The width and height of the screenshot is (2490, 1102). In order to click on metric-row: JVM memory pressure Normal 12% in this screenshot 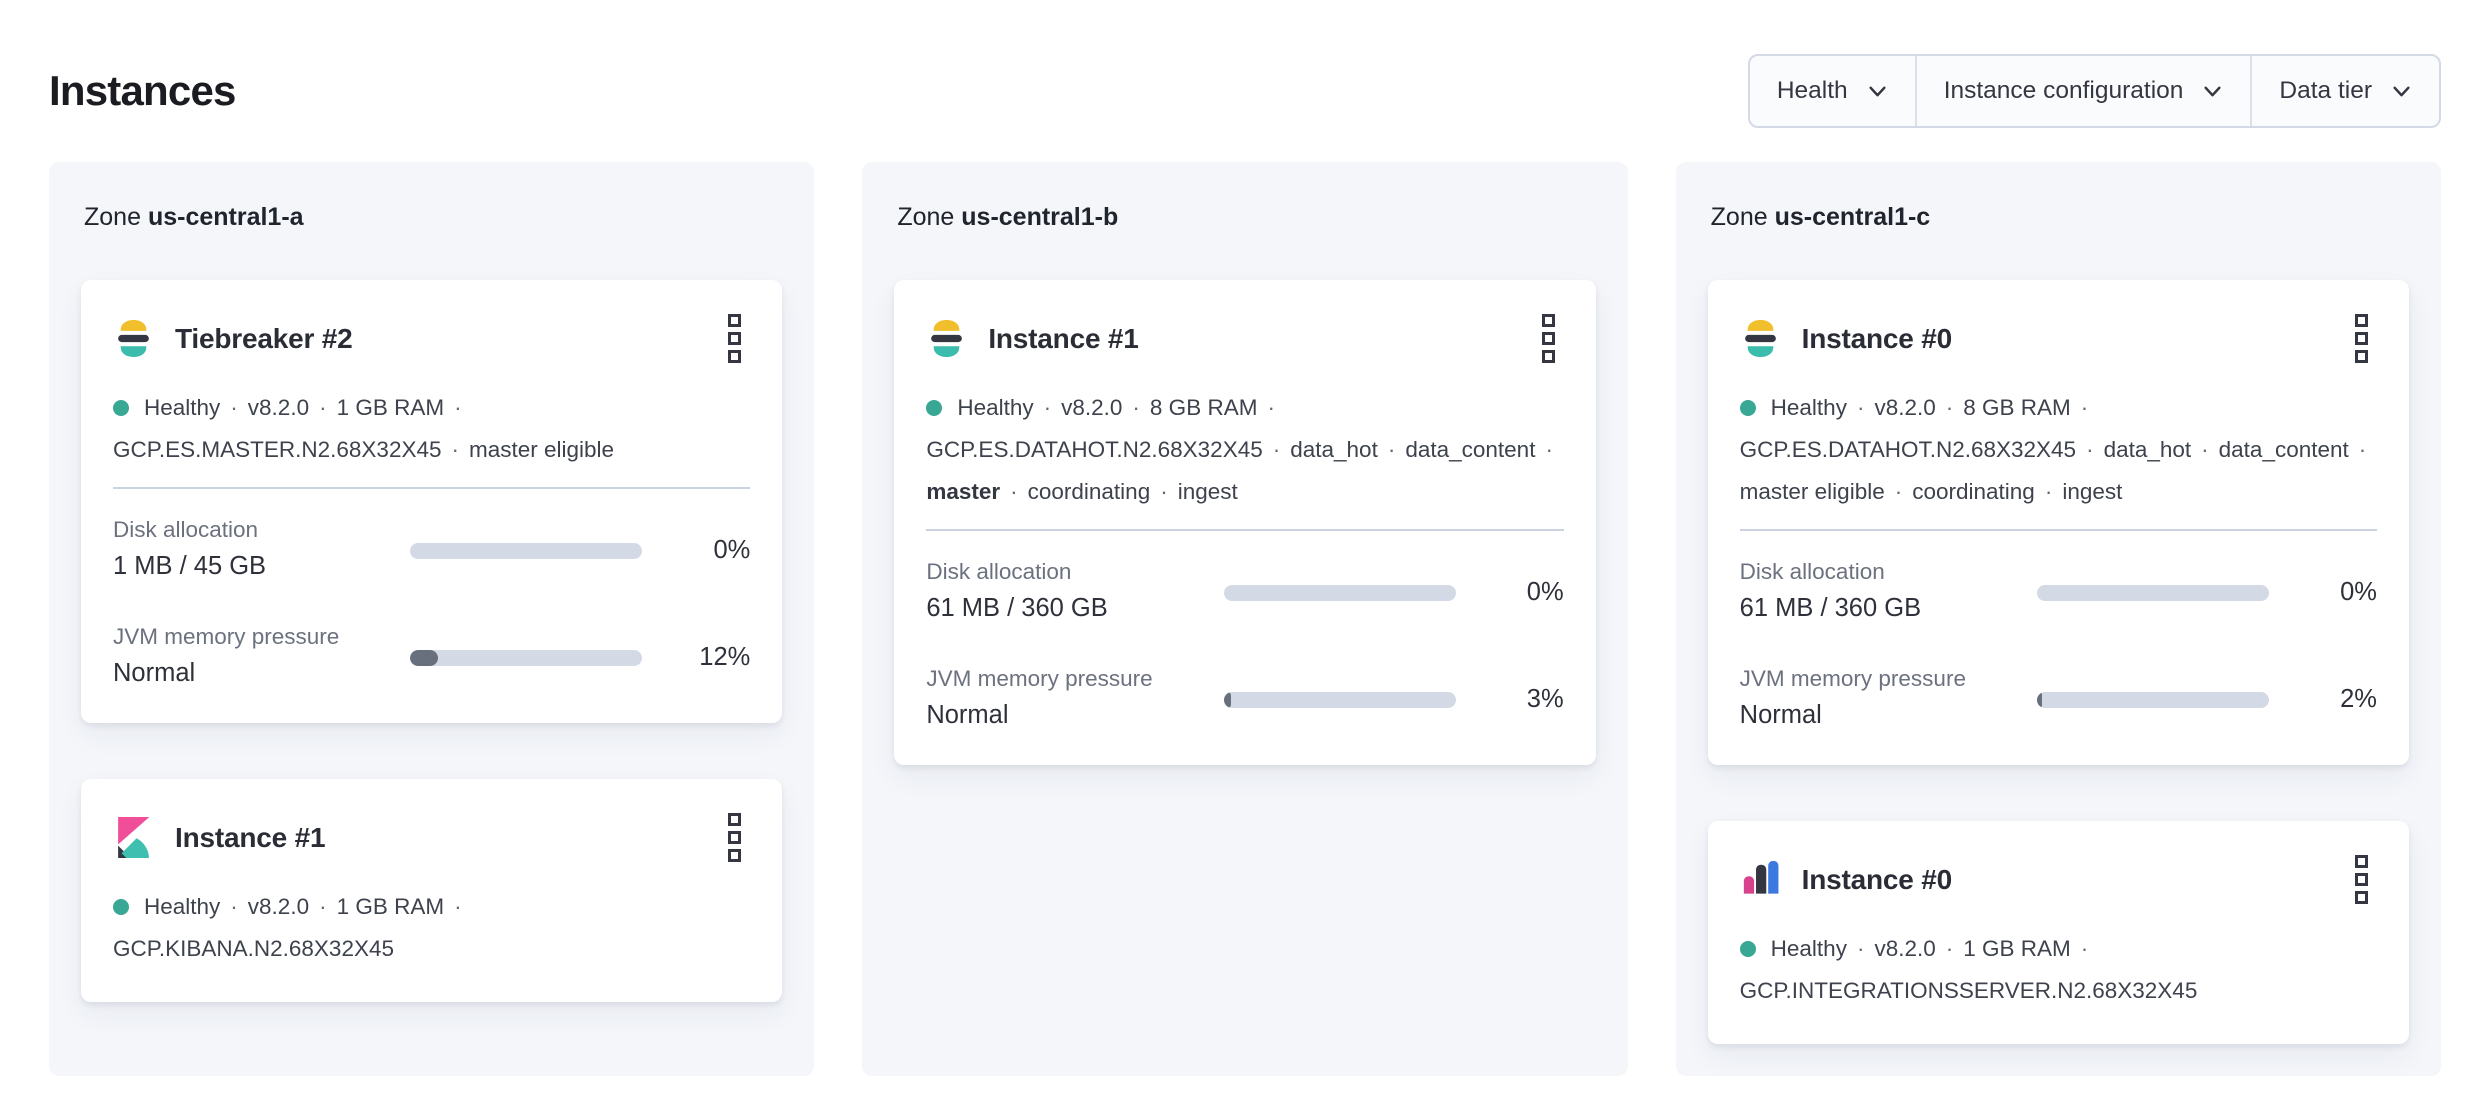, I will do `click(431, 657)`.